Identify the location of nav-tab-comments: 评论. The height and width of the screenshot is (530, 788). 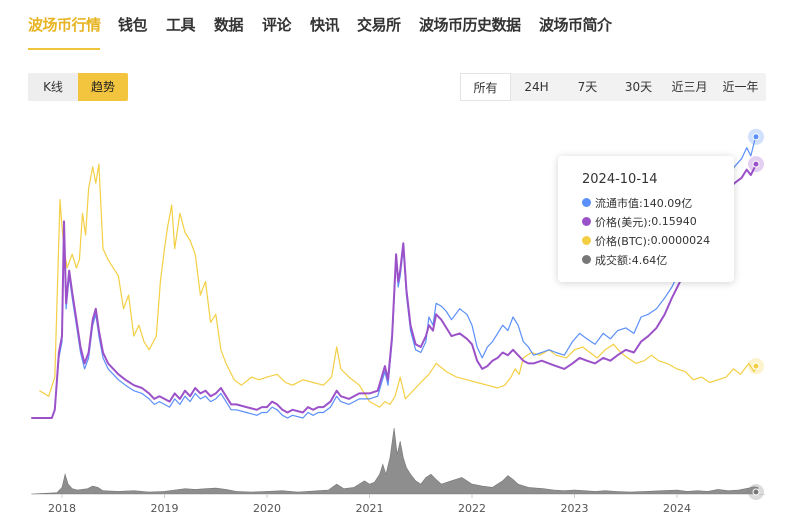
(277, 25).